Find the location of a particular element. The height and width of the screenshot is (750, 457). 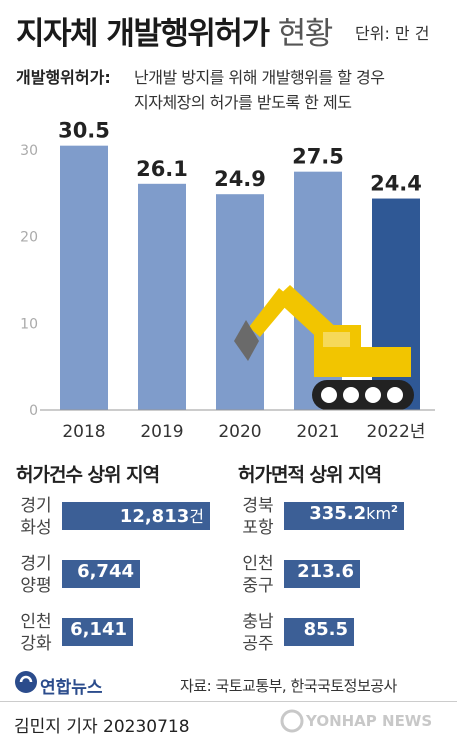

region-line-2: 공주 is located at coordinates (258, 644).